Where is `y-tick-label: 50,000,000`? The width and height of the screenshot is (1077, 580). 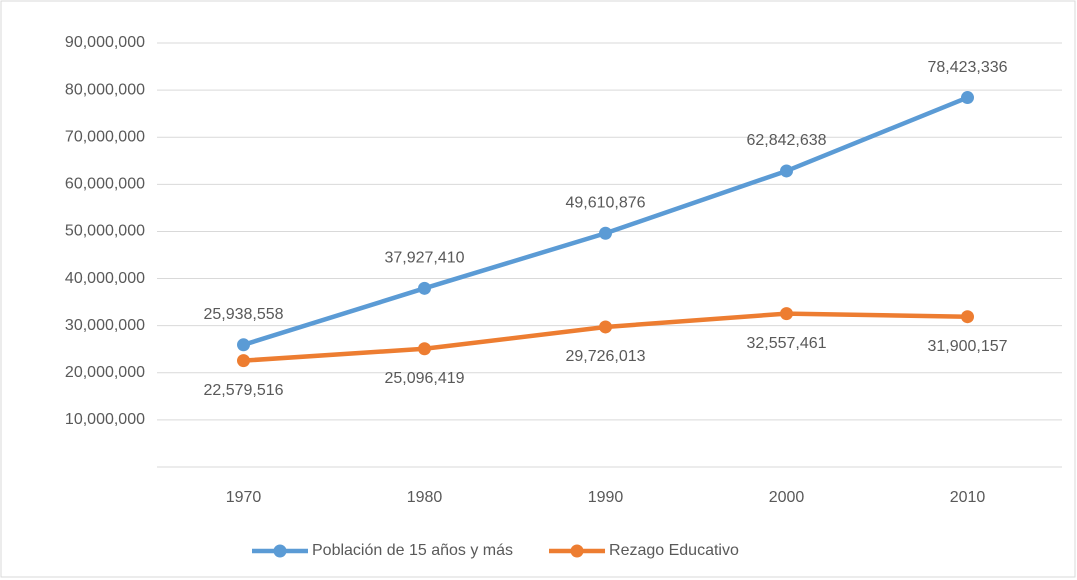
y-tick-label: 50,000,000 is located at coordinates (105, 231).